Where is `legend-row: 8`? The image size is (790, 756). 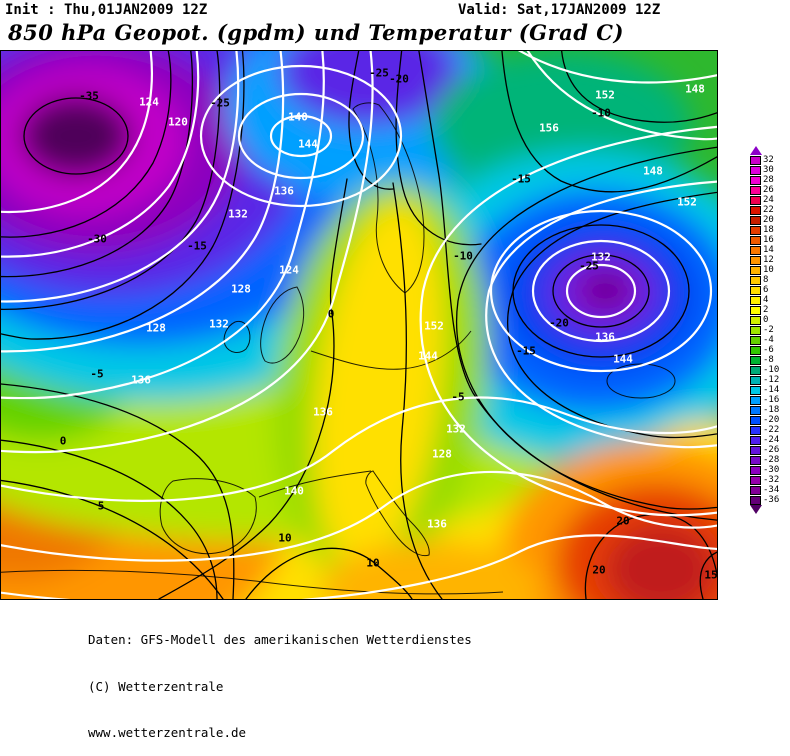 legend-row: 8 is located at coordinates (769, 280).